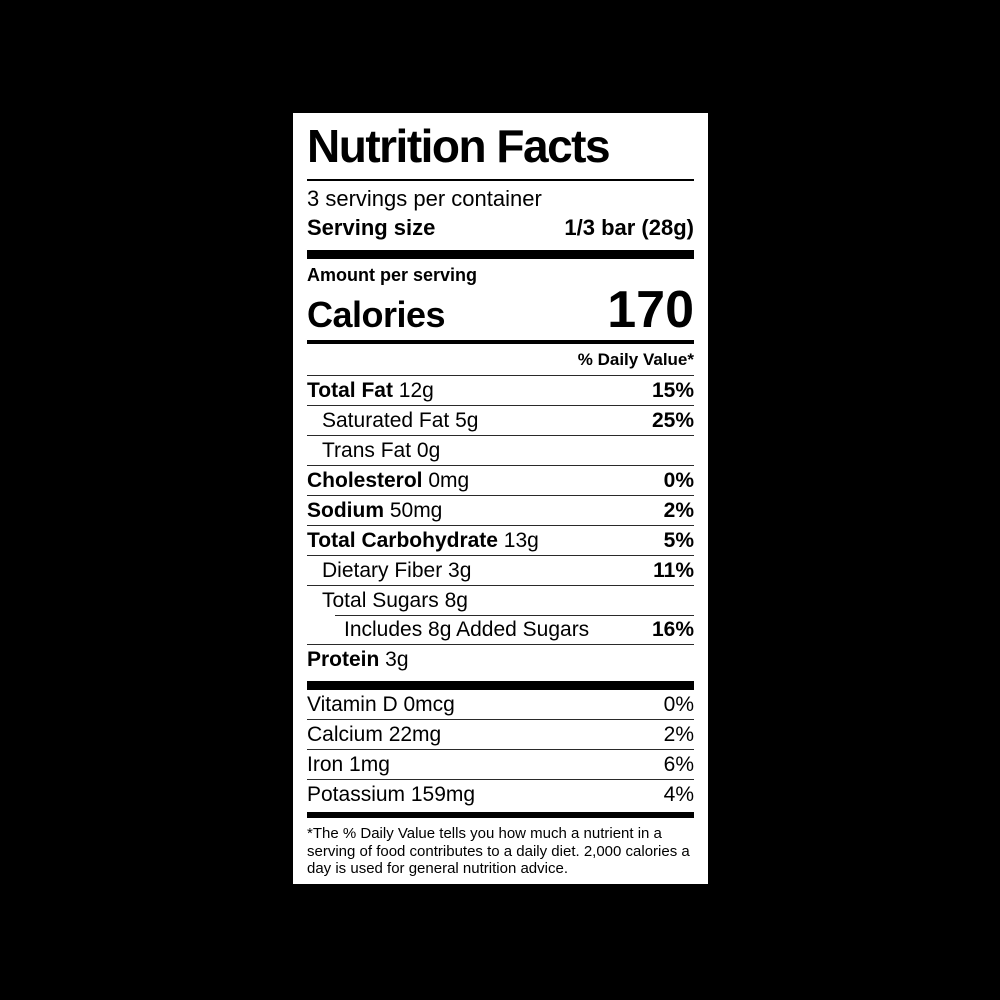  I want to click on daily-value-percent: 15%, so click(672, 390).